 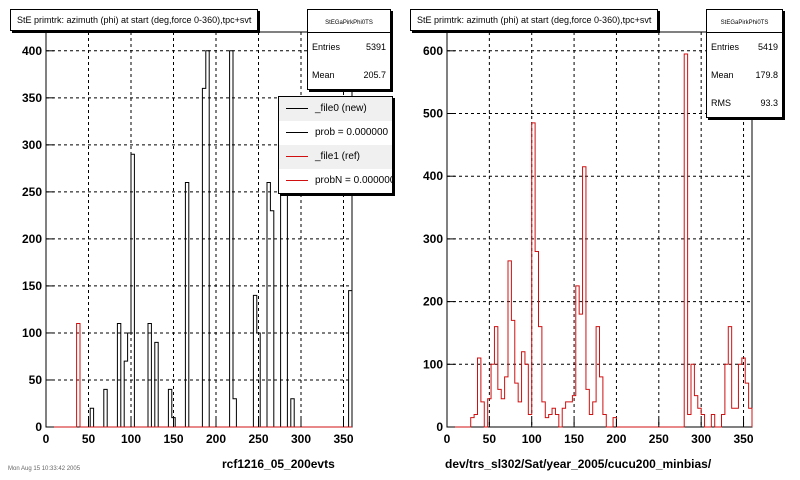 I want to click on footer-timestamp: Mon Aug 15 10:33:42 2005, so click(x=44, y=469).